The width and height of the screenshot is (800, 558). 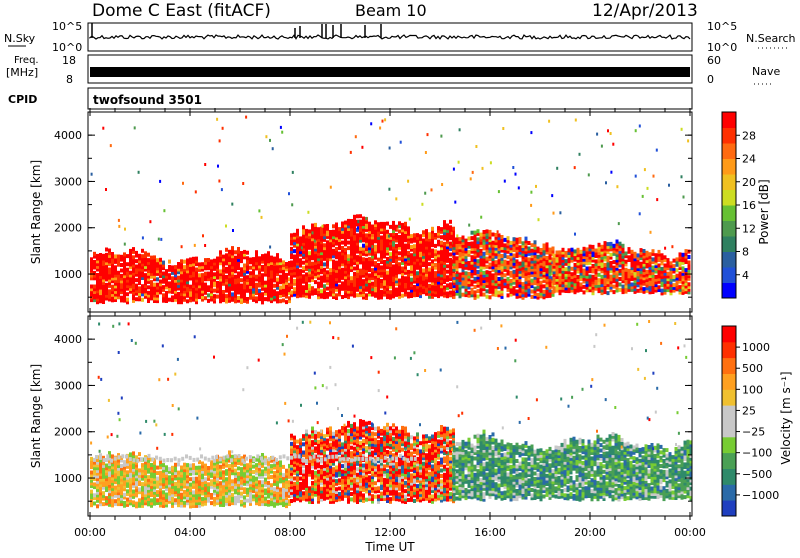 What do you see at coordinates (36, 212) in the screenshot?
I see `power-ylabel: Slant Range [km]` at bounding box center [36, 212].